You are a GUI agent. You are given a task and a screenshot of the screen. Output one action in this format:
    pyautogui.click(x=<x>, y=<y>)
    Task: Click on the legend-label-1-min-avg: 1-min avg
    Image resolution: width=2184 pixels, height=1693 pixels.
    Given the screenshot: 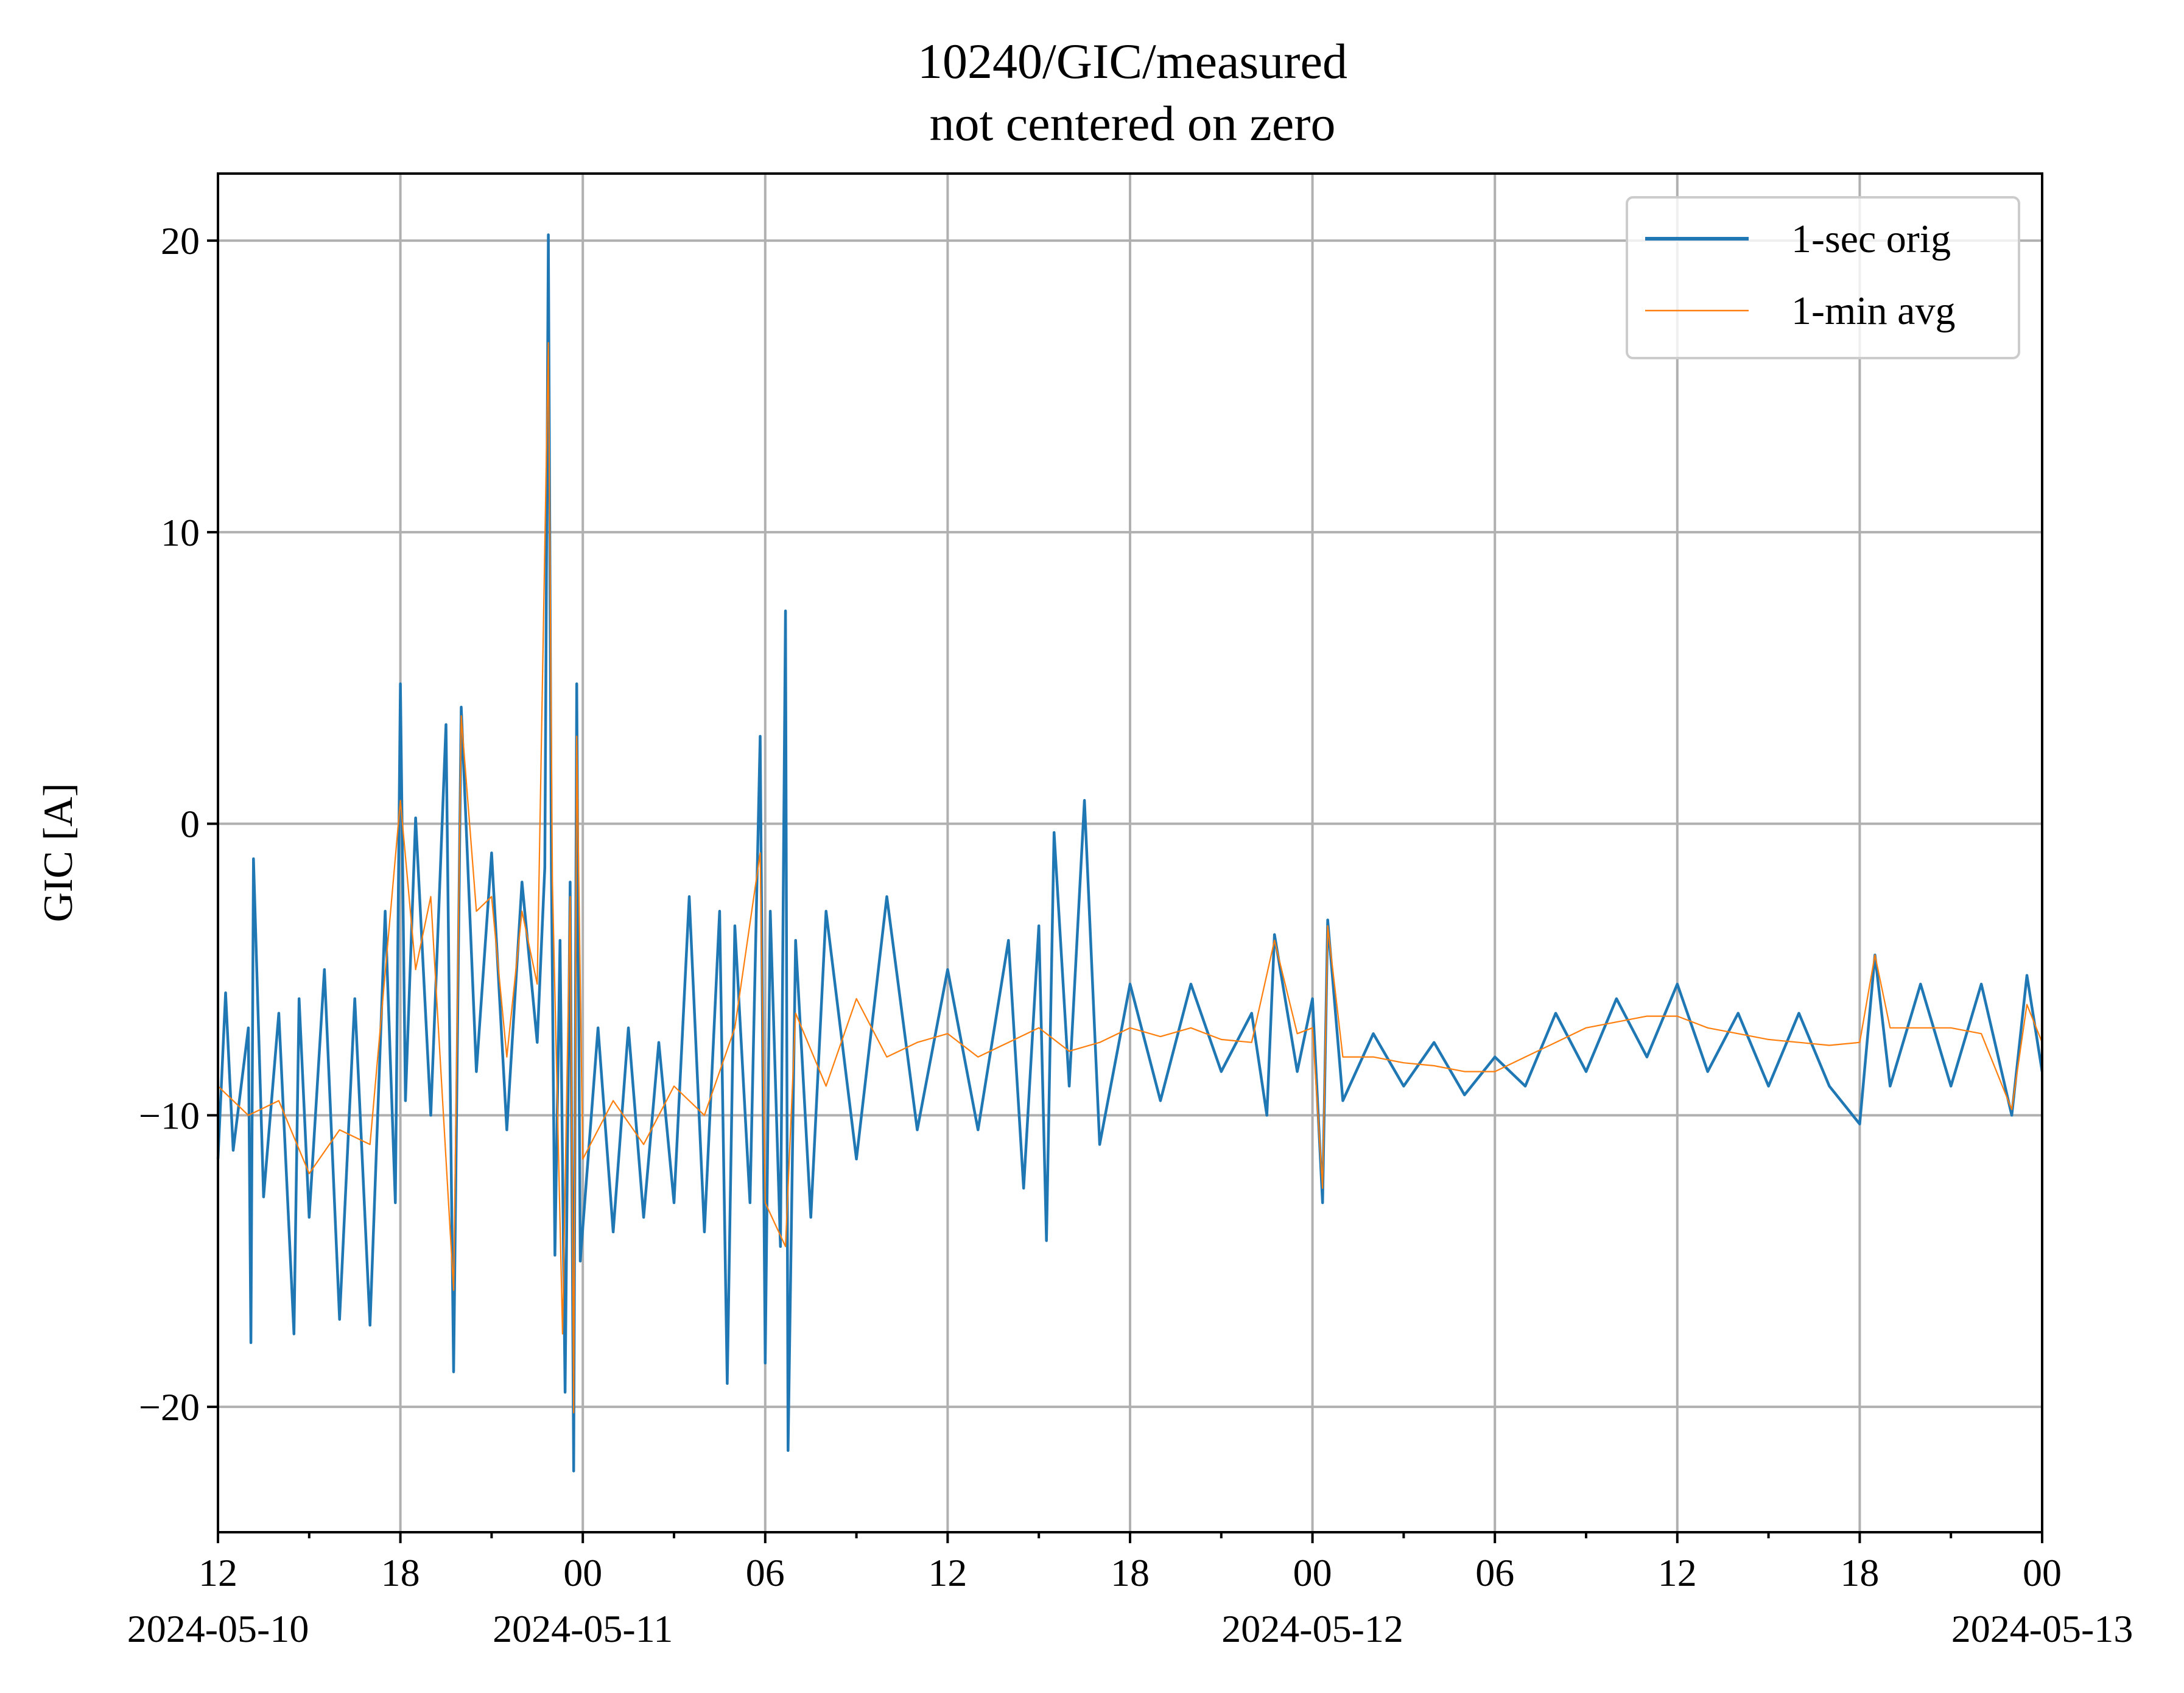 What is the action you would take?
    pyautogui.click(x=1873, y=311)
    